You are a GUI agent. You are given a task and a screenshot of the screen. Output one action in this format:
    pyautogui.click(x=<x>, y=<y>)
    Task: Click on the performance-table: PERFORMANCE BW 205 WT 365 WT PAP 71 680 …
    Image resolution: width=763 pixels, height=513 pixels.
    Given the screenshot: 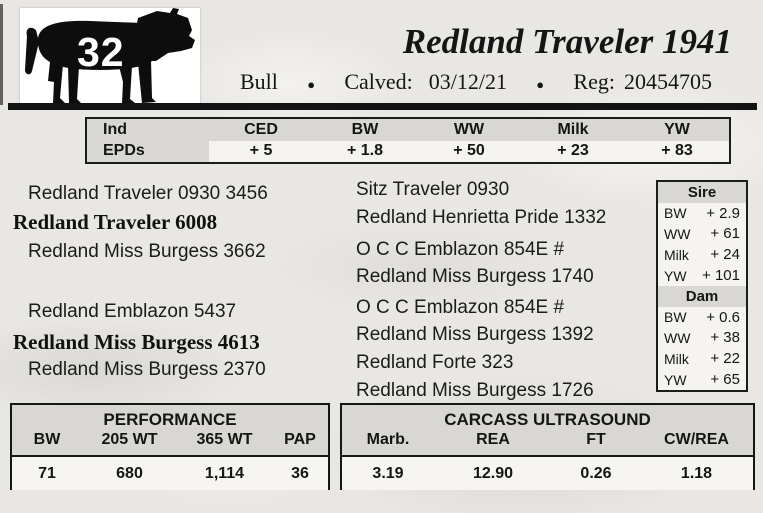 What is the action you would take?
    pyautogui.click(x=170, y=446)
    